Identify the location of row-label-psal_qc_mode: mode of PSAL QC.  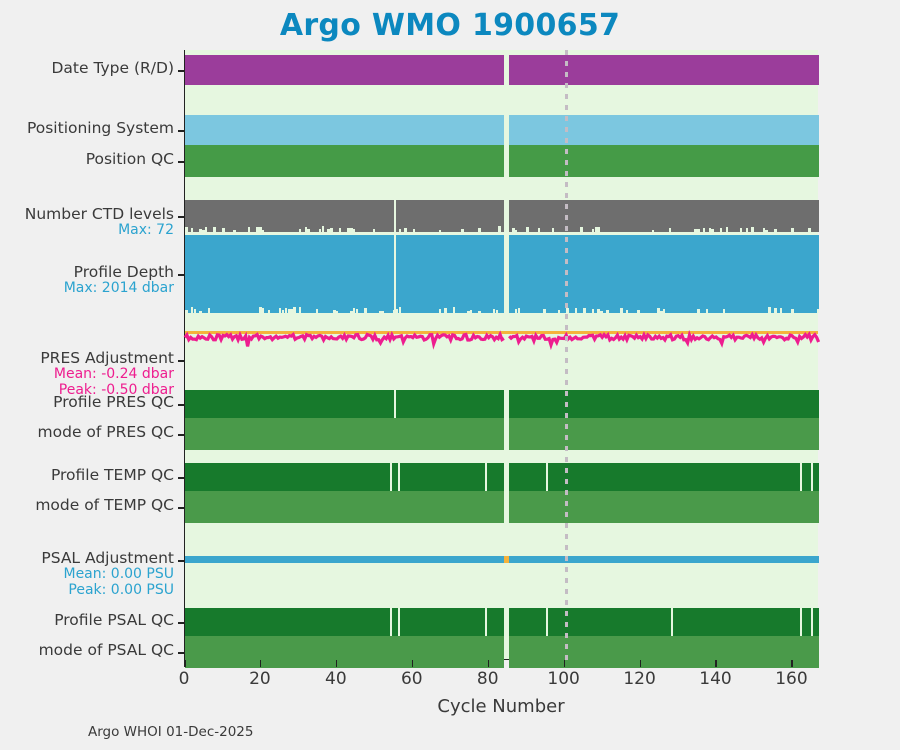
(106, 650).